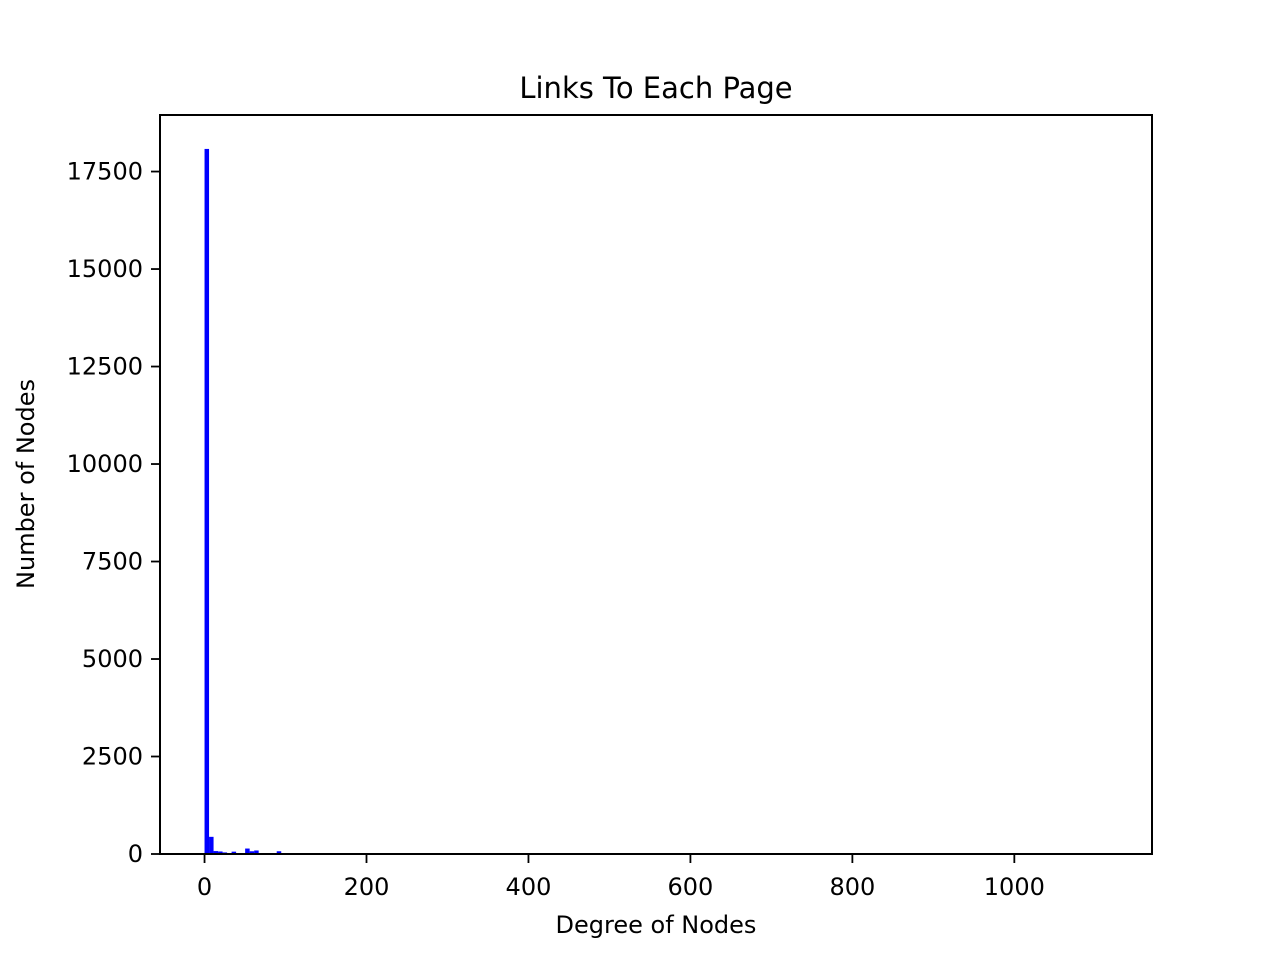 Image resolution: width=1280 pixels, height=960 pixels. Describe the element at coordinates (367, 887) in the screenshot. I see `x-tick-label-1: 200` at that location.